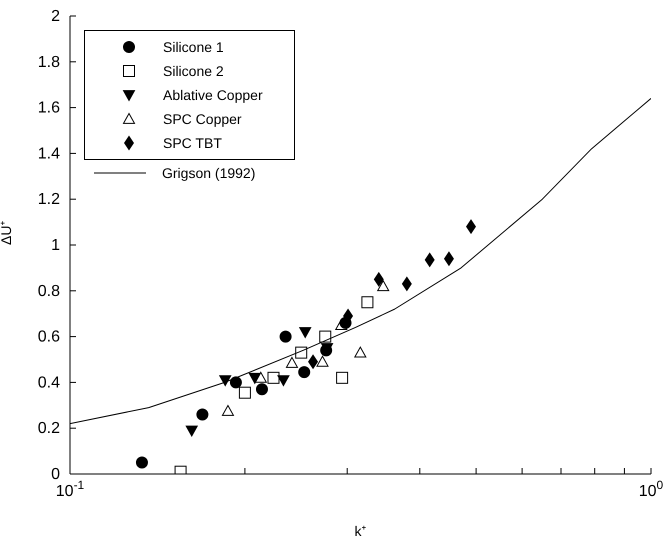 The image size is (669, 538). What do you see at coordinates (55, 16) in the screenshot?
I see `y-tick-label: 2` at bounding box center [55, 16].